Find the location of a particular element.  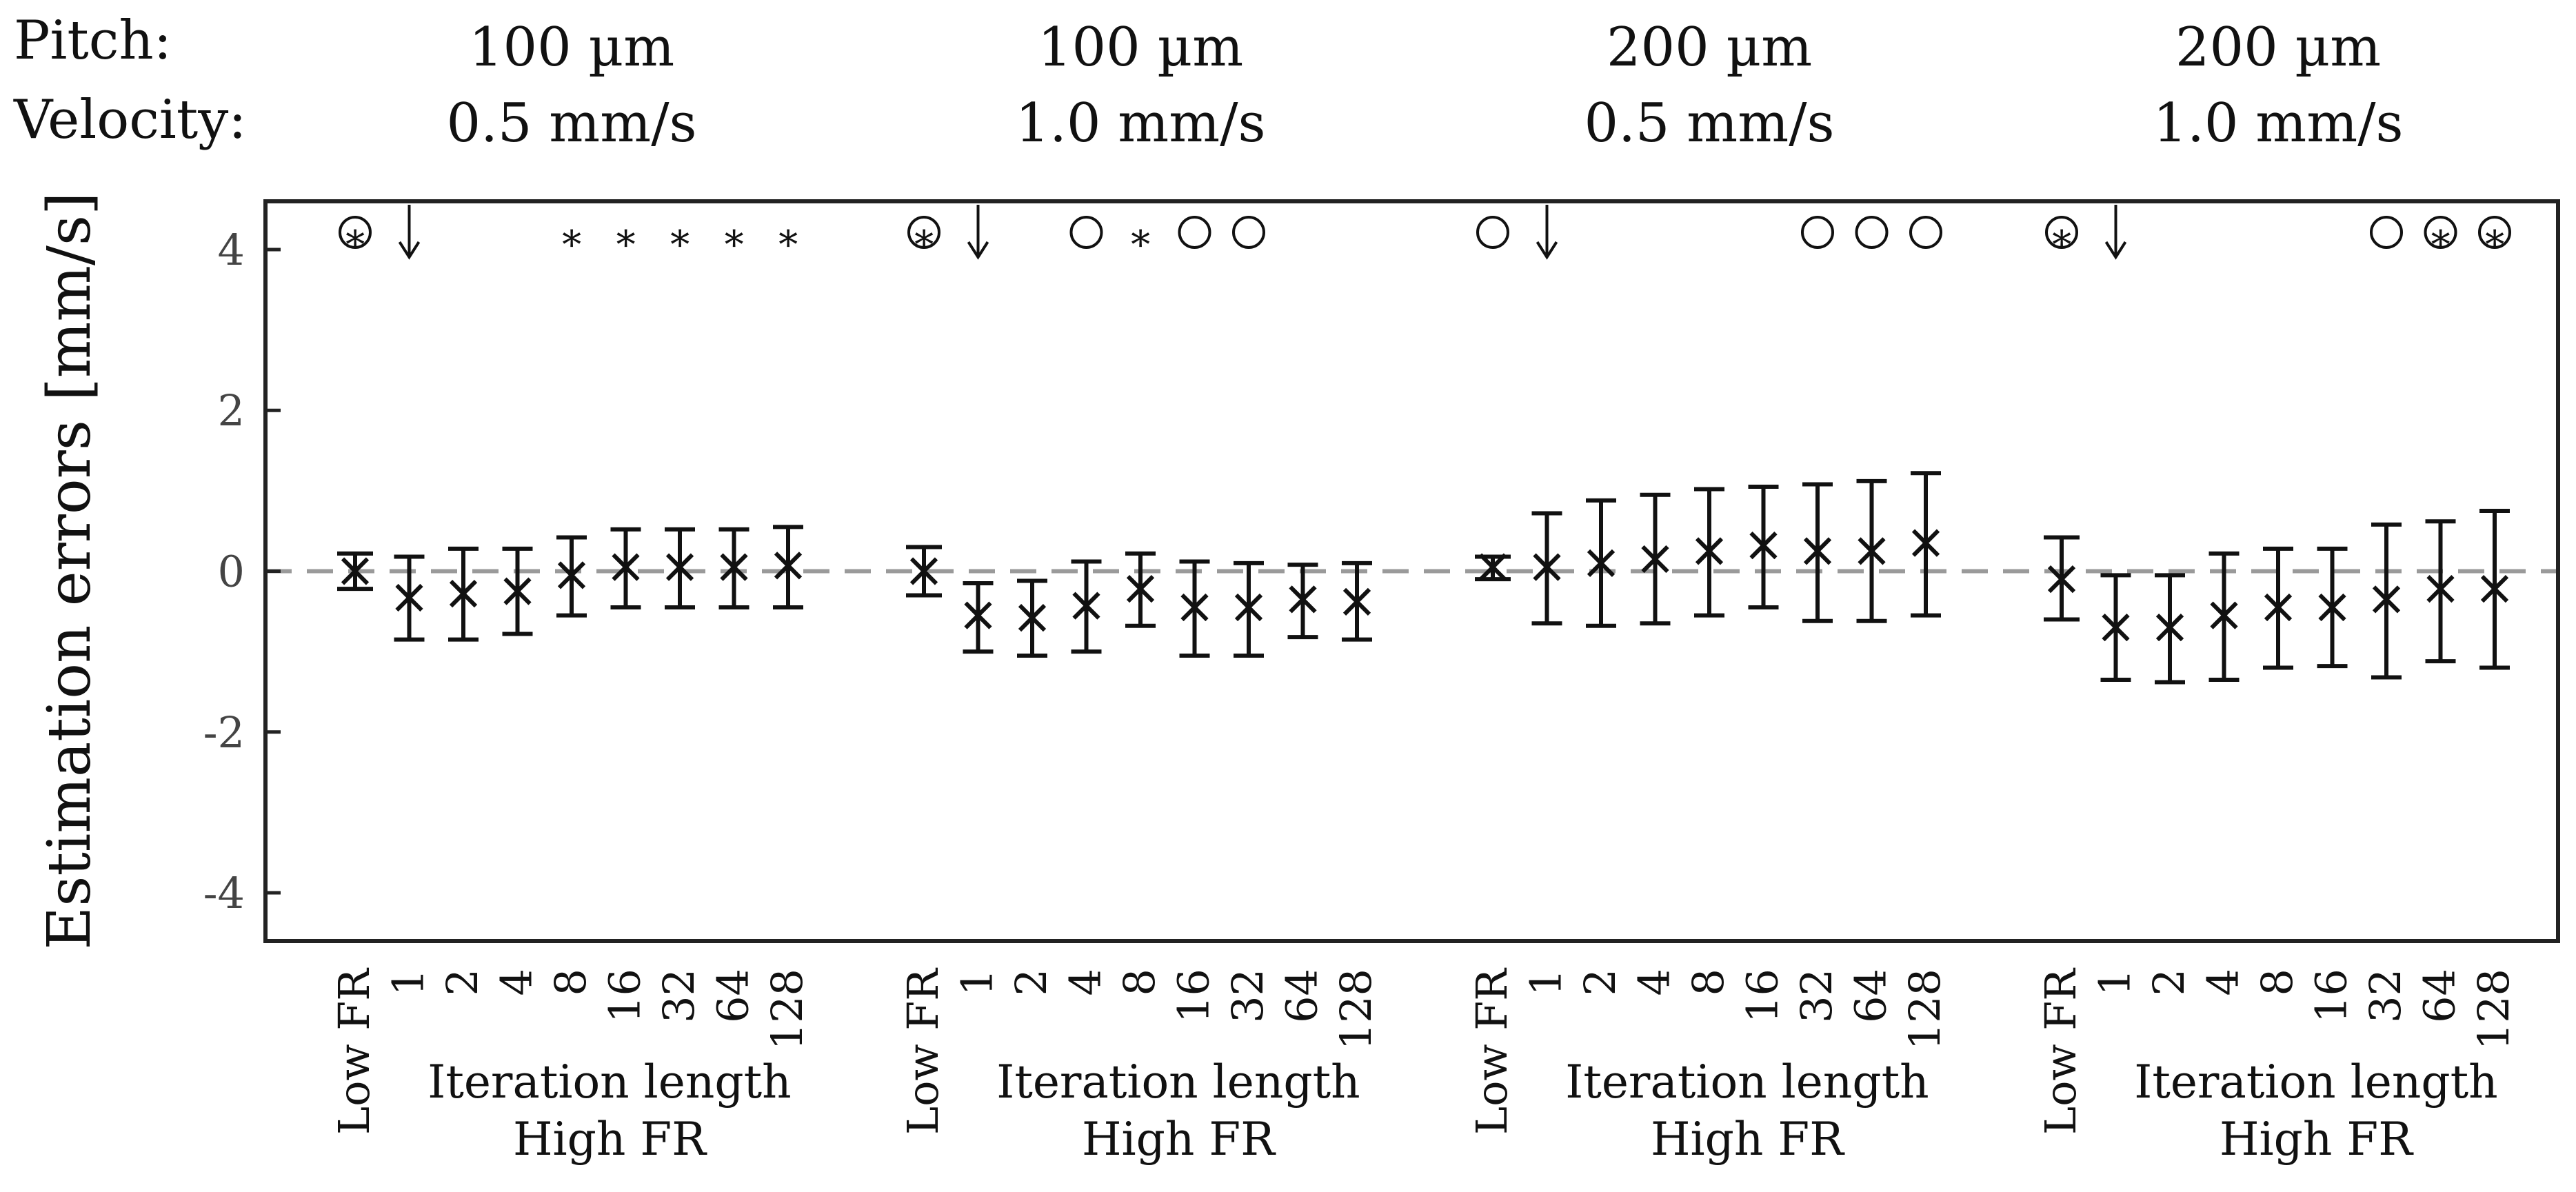

y-axis-label: Estimation errors [mm/s] is located at coordinates (69, 570).